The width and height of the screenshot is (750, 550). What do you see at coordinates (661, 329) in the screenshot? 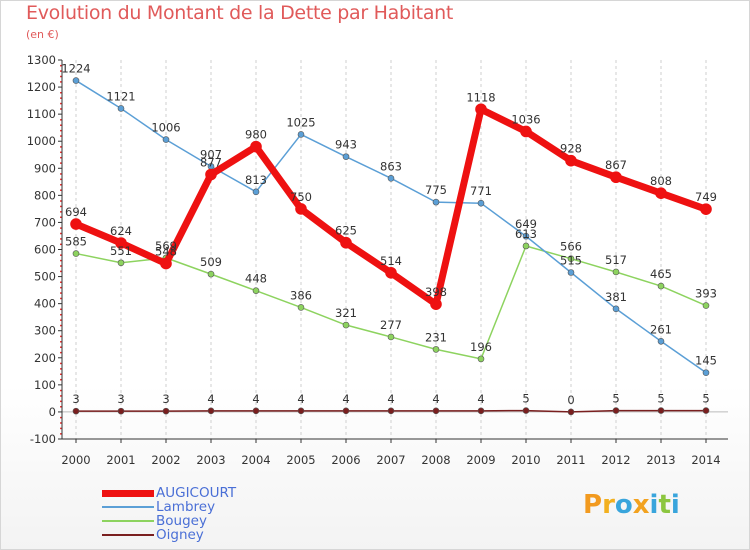
I see `data-label-lambrey: 261` at bounding box center [661, 329].